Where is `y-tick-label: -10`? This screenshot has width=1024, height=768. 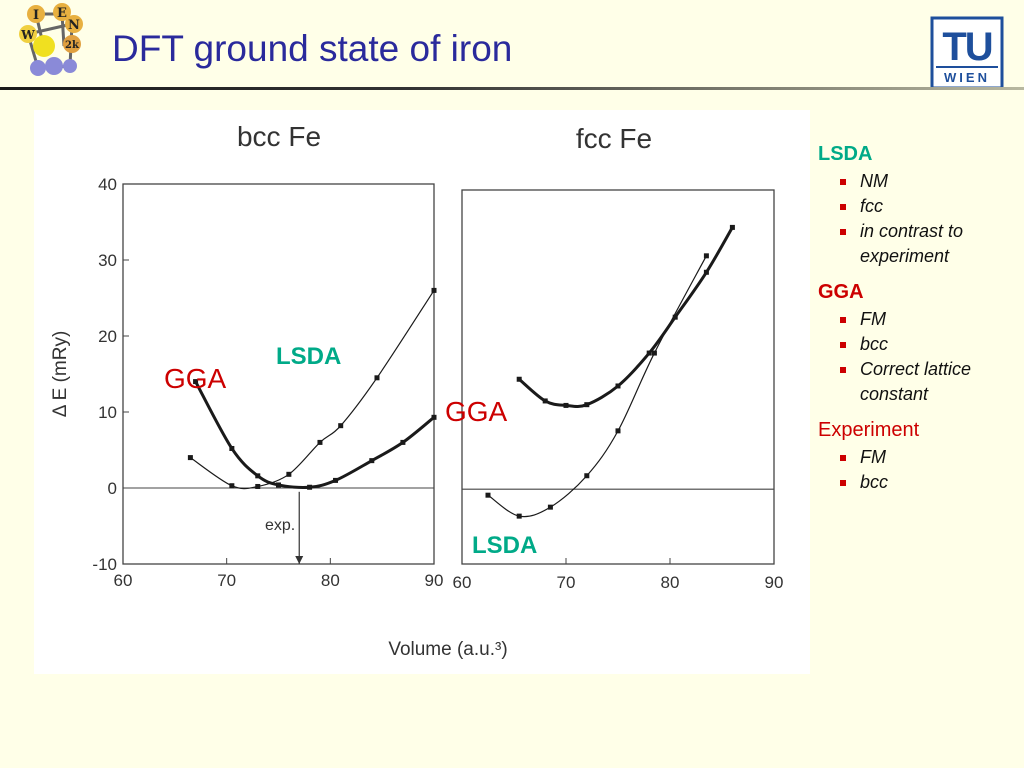 y-tick-label: -10 is located at coordinates (104, 564).